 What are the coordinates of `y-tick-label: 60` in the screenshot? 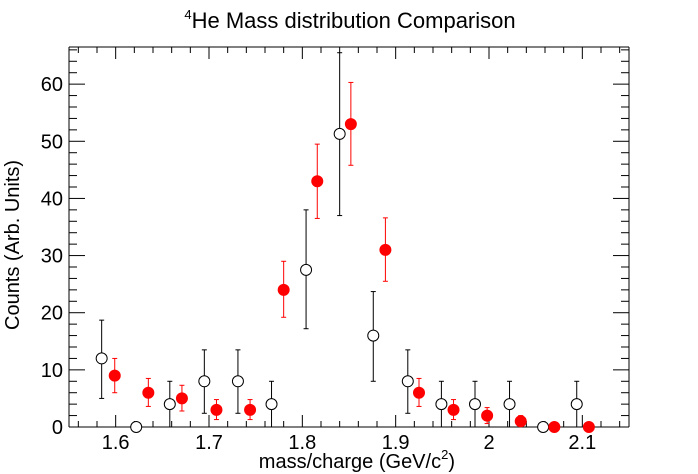 It's located at (52, 85).